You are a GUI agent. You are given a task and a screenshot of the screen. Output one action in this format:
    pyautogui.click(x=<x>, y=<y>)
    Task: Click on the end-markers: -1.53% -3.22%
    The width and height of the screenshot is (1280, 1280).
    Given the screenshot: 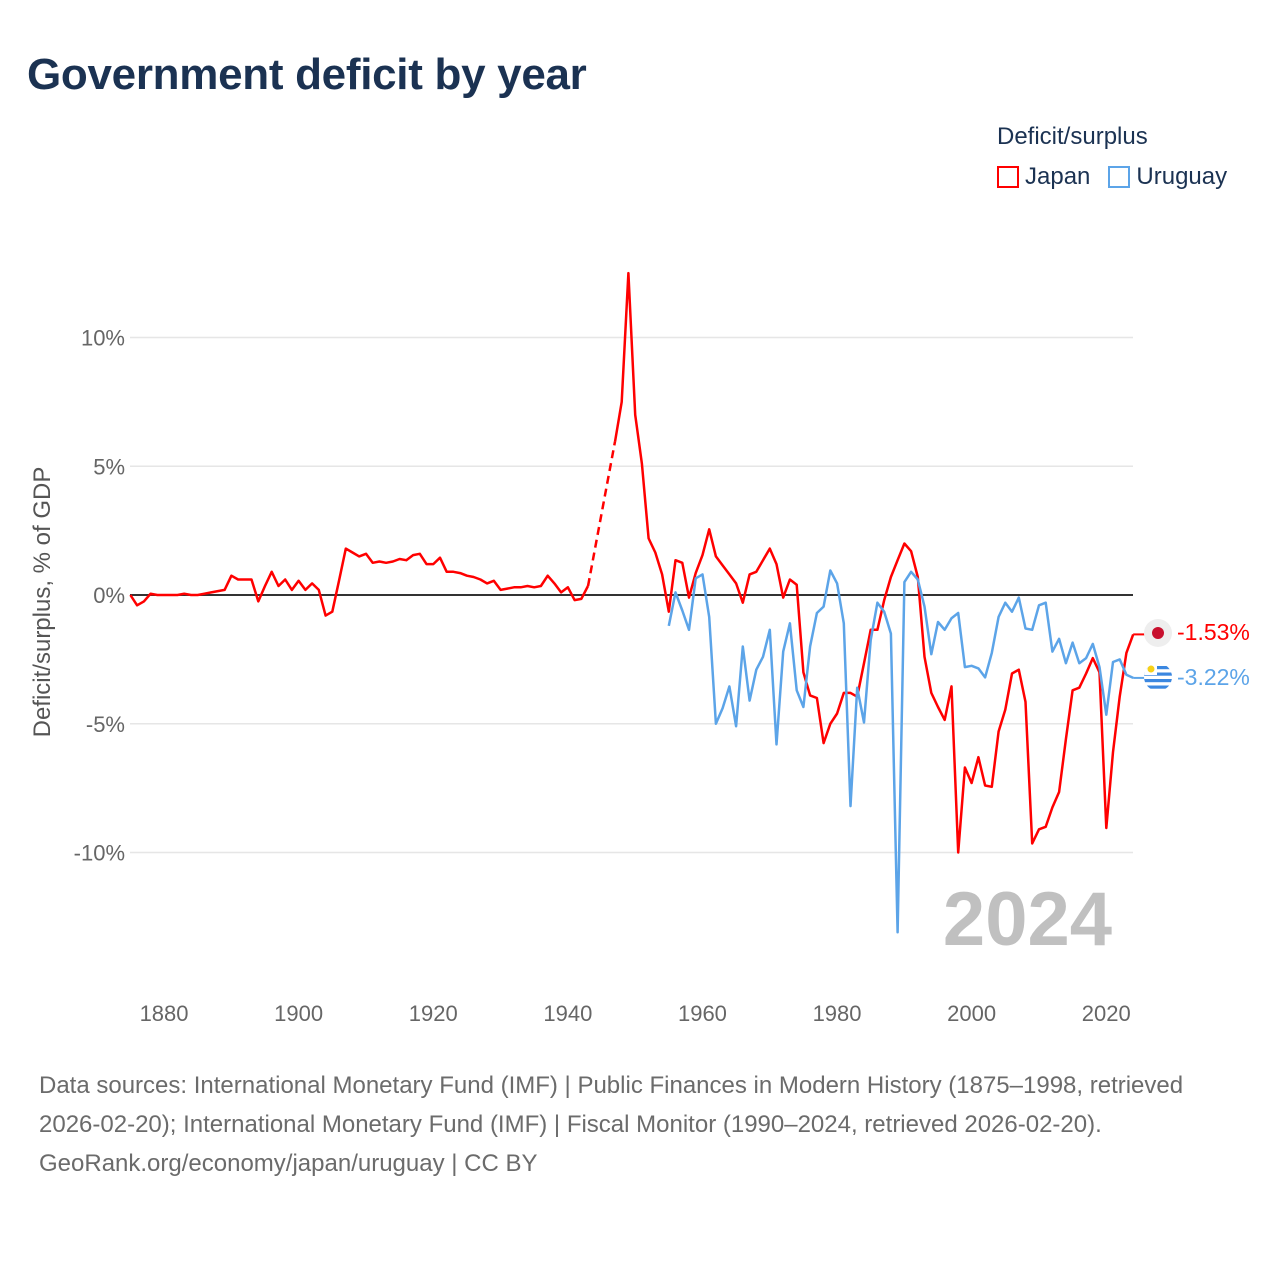 What is the action you would take?
    pyautogui.click(x=1191, y=655)
    